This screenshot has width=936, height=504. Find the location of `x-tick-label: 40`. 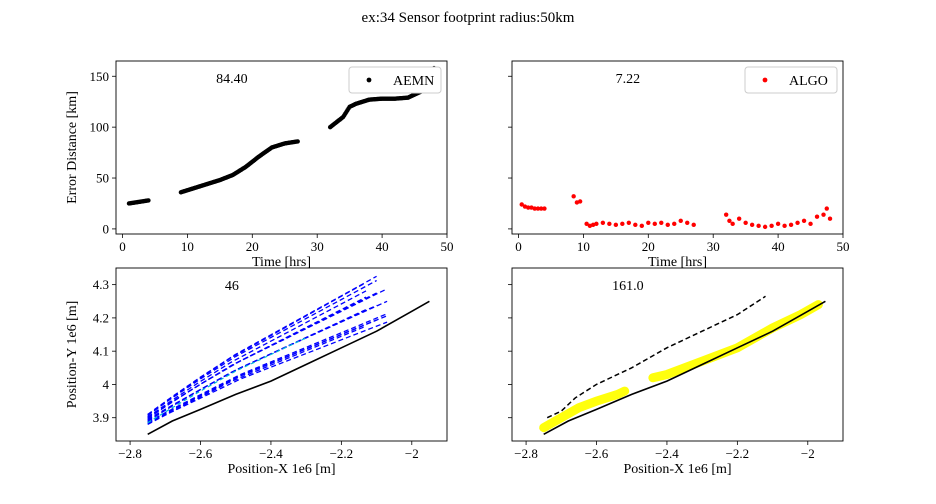

x-tick-label: 40 is located at coordinates (382, 246).